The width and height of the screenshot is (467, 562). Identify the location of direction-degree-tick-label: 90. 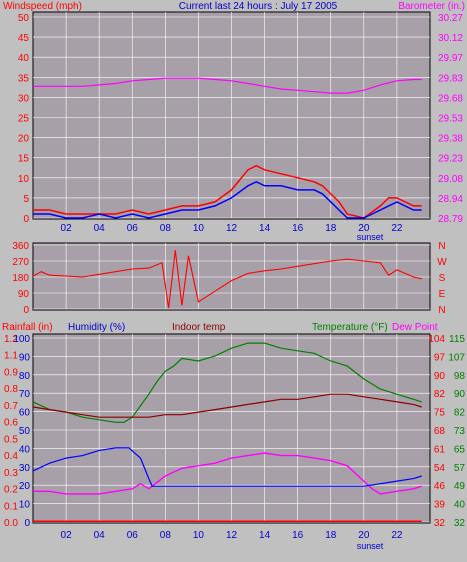
(24, 294).